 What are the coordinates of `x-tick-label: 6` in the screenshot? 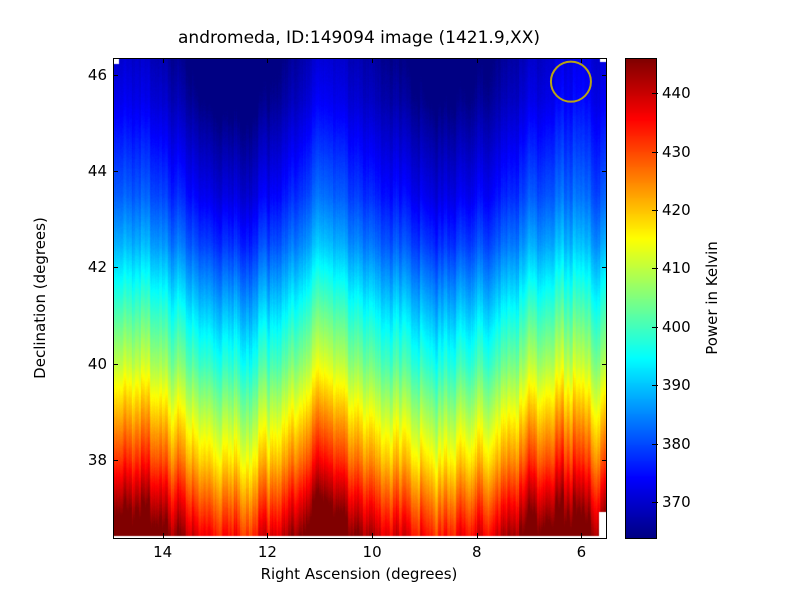 It's located at (581, 552).